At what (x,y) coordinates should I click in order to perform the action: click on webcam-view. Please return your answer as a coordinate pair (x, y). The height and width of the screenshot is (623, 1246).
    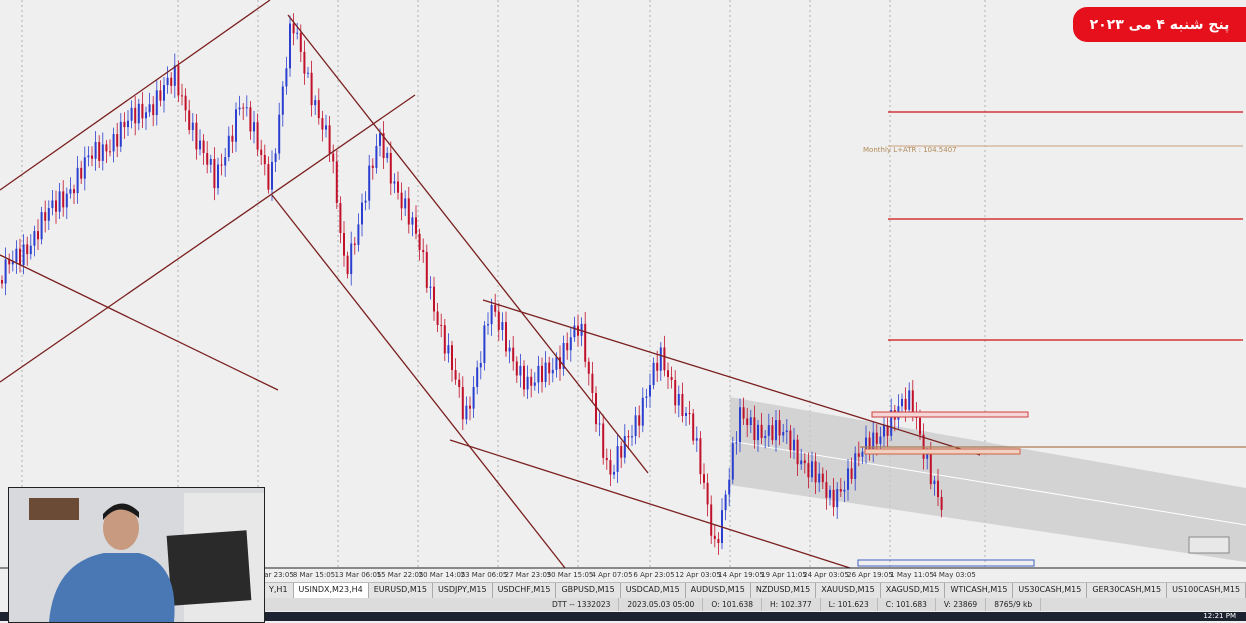
    Looking at the image, I should click on (136, 555).